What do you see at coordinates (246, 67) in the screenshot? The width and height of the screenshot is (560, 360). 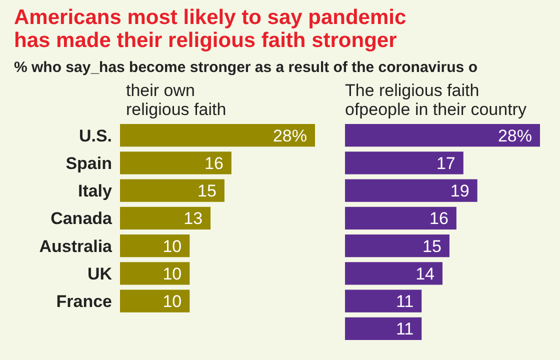 I see `chart-subtitle: % who say_has become stronger as a result of the coronavirus o` at bounding box center [246, 67].